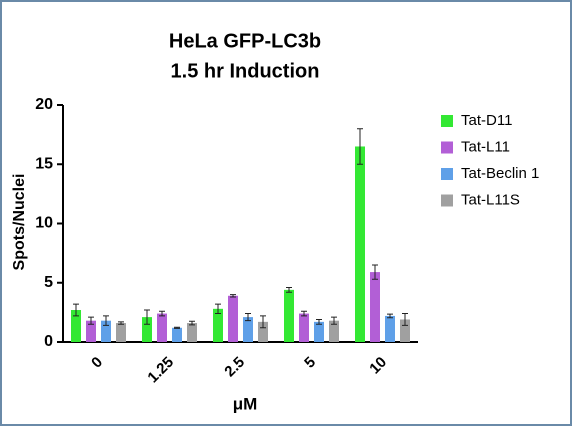 The image size is (572, 426). I want to click on chart-title: HeLa GFP-LC3b, so click(245, 41).